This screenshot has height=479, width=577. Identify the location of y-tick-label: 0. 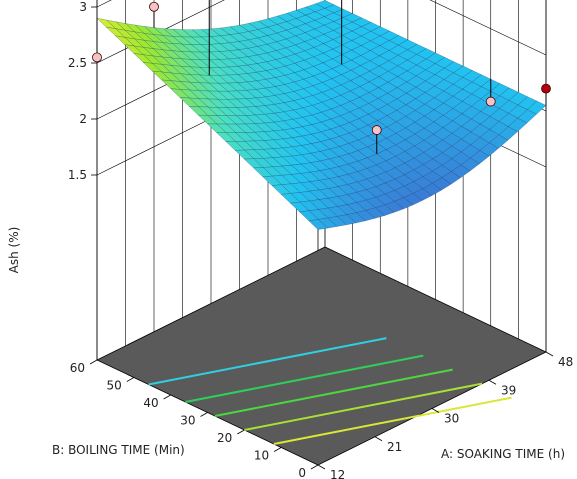
(302, 472).